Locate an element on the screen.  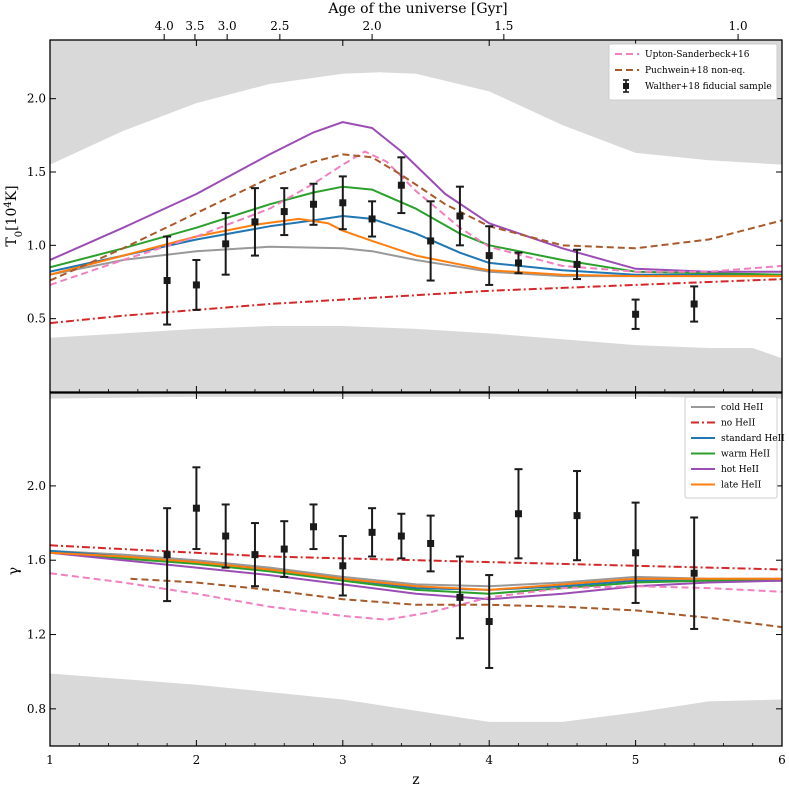
legend-entry-no-heii: no HeII is located at coordinates (723, 424).